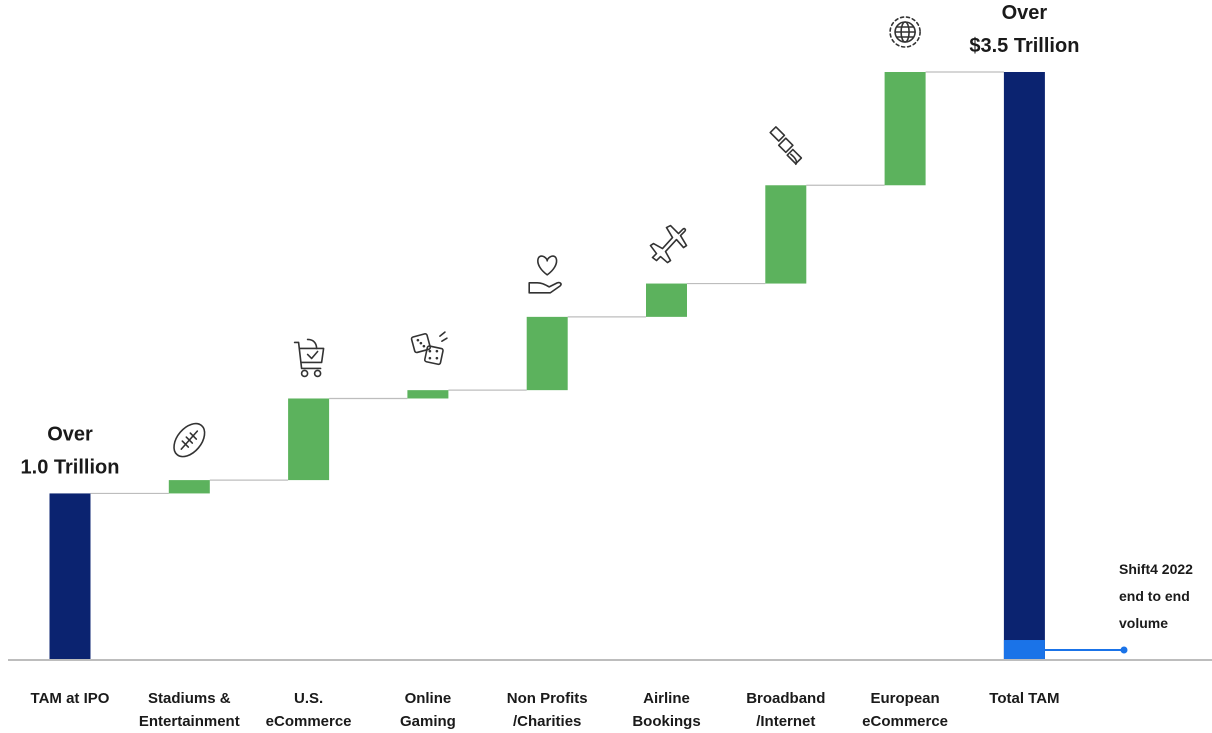 The width and height of the screenshot is (1212, 733). Describe the element at coordinates (547, 710) in the screenshot. I see `category-label: Non Profits/Charities` at that location.